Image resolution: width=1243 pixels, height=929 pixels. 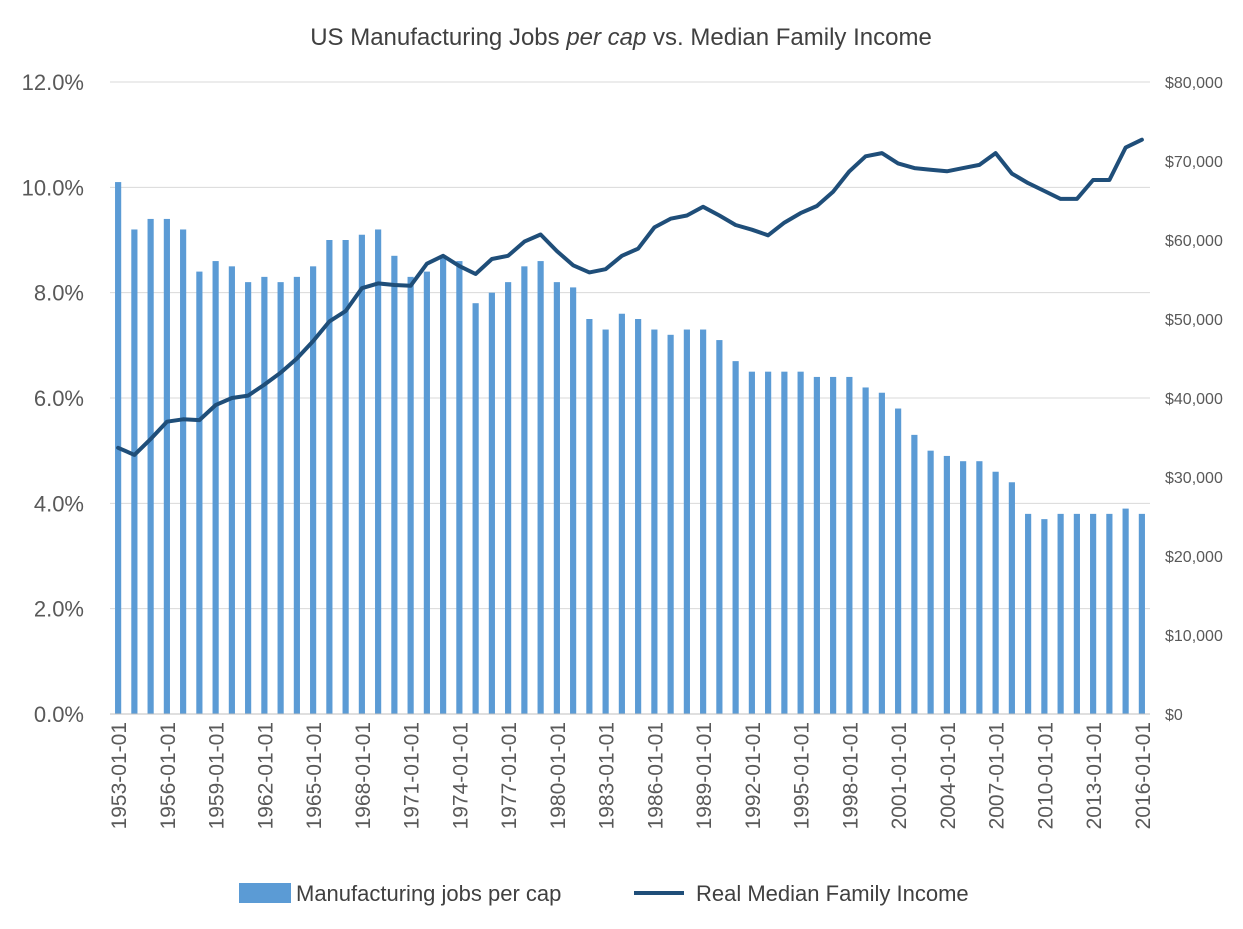 I want to click on chart-title-part-1: US Manufacturing Jobs, so click(x=438, y=37).